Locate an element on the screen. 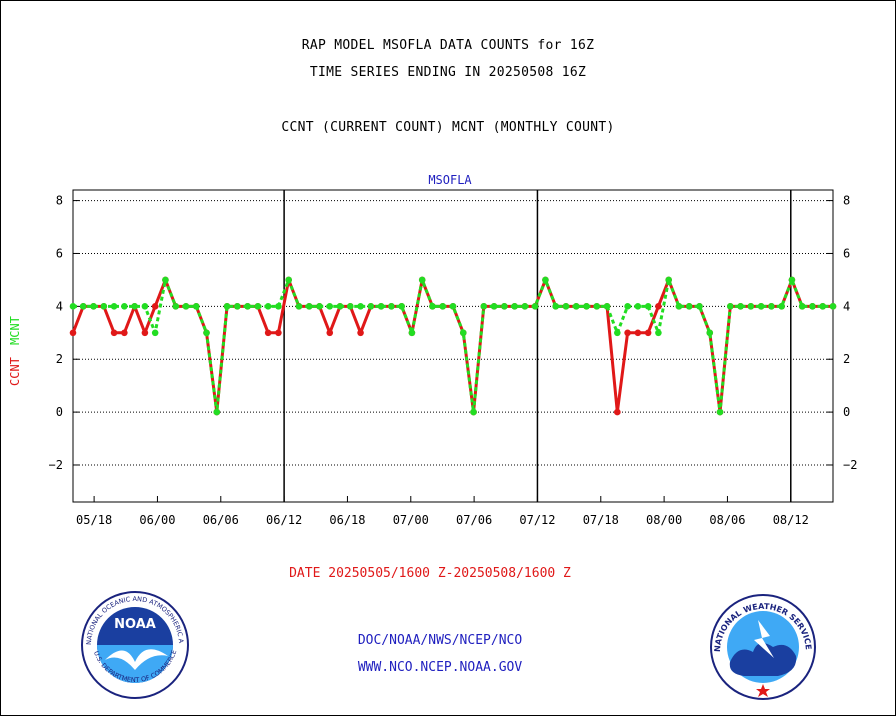  y-tick-label: 0 is located at coordinates (59, 412).